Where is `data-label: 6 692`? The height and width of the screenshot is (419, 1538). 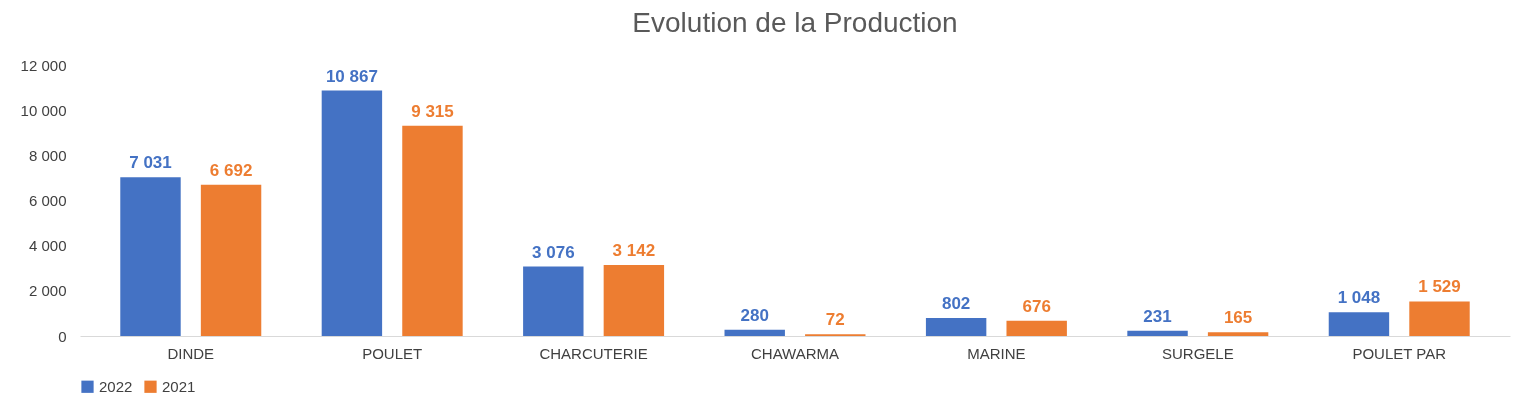
data-label: 6 692 is located at coordinates (231, 170).